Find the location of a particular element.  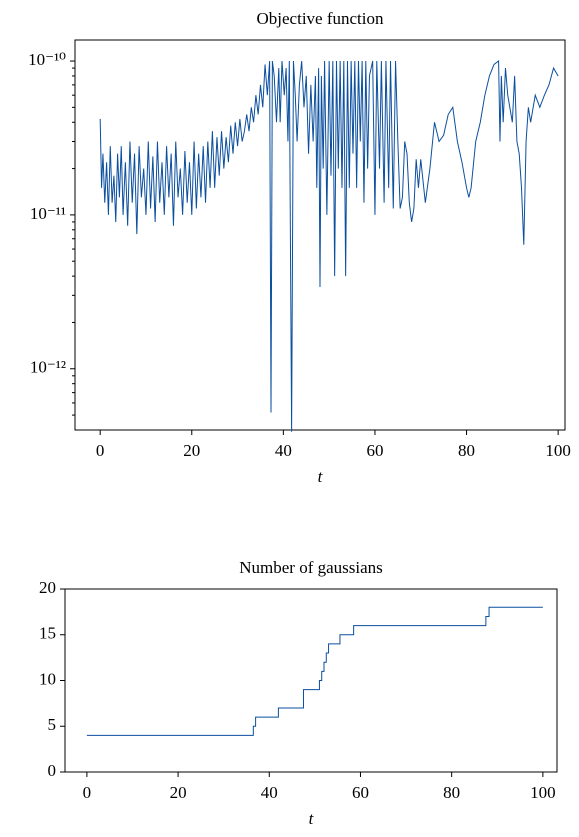

y-tick-label: 10⁻¹² is located at coordinates (48, 367).